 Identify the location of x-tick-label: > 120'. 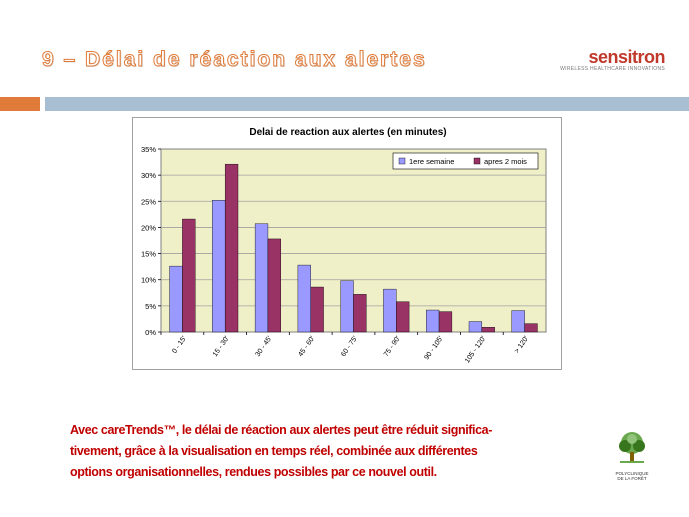
(522, 345).